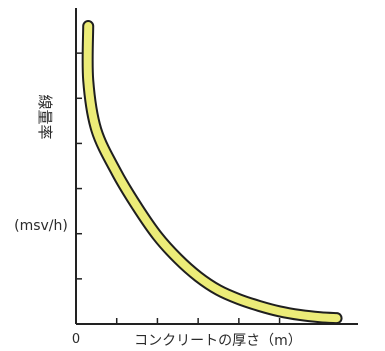 This screenshot has height=351, width=385. Describe the element at coordinates (79, 166) in the screenshot. I see `y-ticks` at that location.